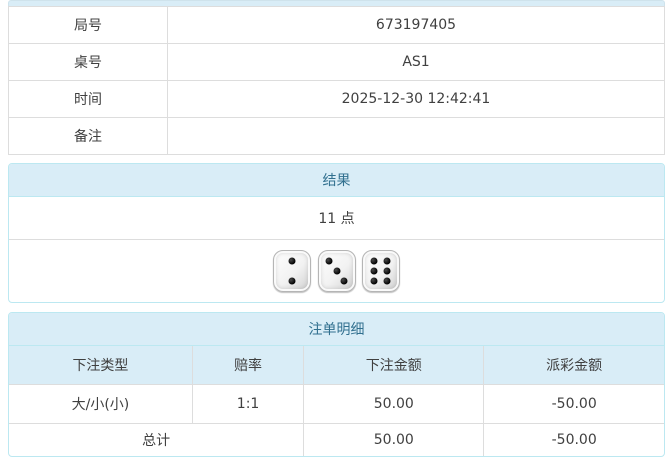 Image resolution: width=672 pixels, height=465 pixels. I want to click on round-id-label: 局号, so click(88, 25).